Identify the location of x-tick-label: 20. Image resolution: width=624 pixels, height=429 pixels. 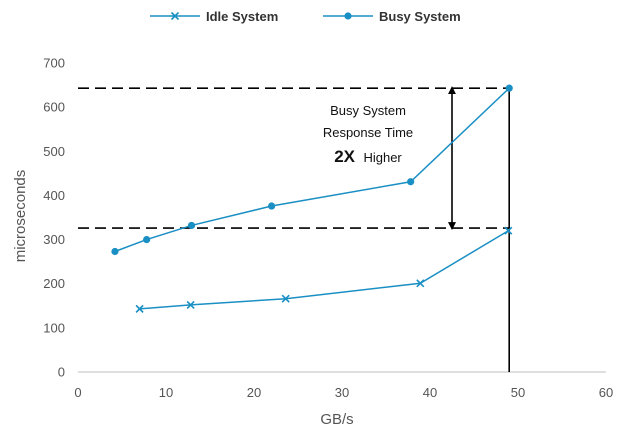
(254, 392).